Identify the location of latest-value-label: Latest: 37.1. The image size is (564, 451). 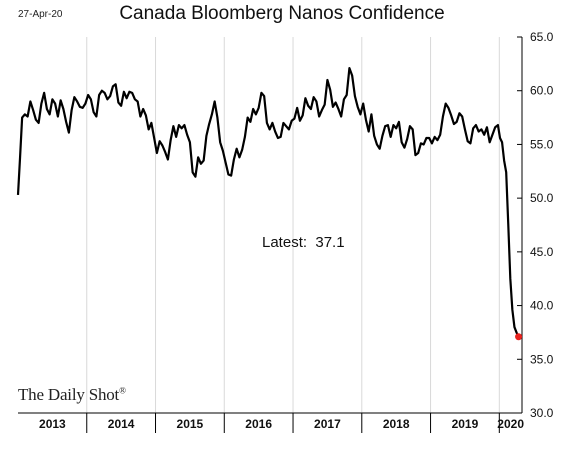
(303, 242).